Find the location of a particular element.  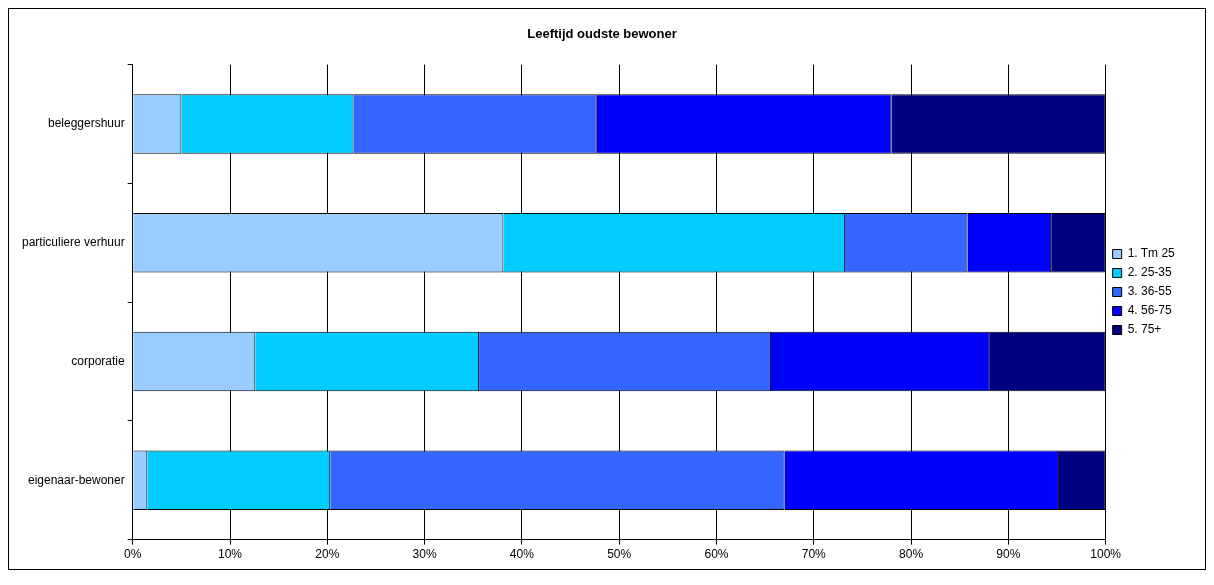

y-tick-label: beleggershuur is located at coordinates (86, 123).